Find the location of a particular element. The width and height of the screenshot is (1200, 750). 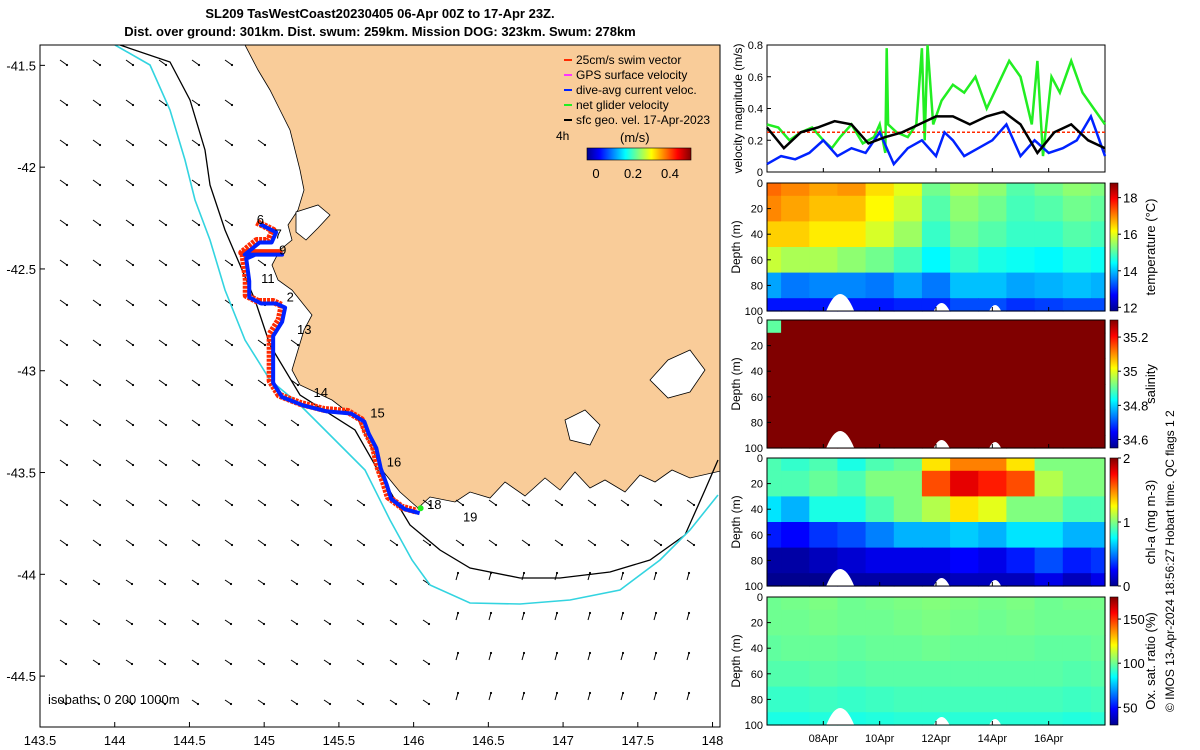

colorbar-tick-label: 12 is located at coordinates (1130, 307).